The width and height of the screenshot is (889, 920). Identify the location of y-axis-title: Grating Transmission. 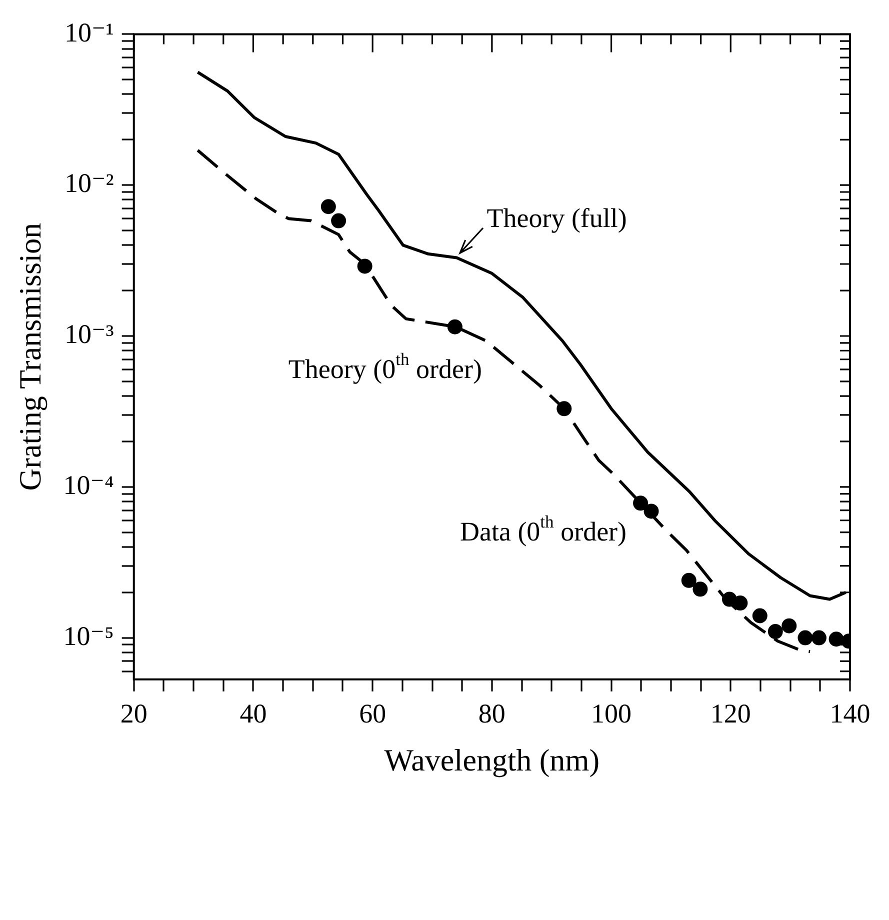
(30, 356).